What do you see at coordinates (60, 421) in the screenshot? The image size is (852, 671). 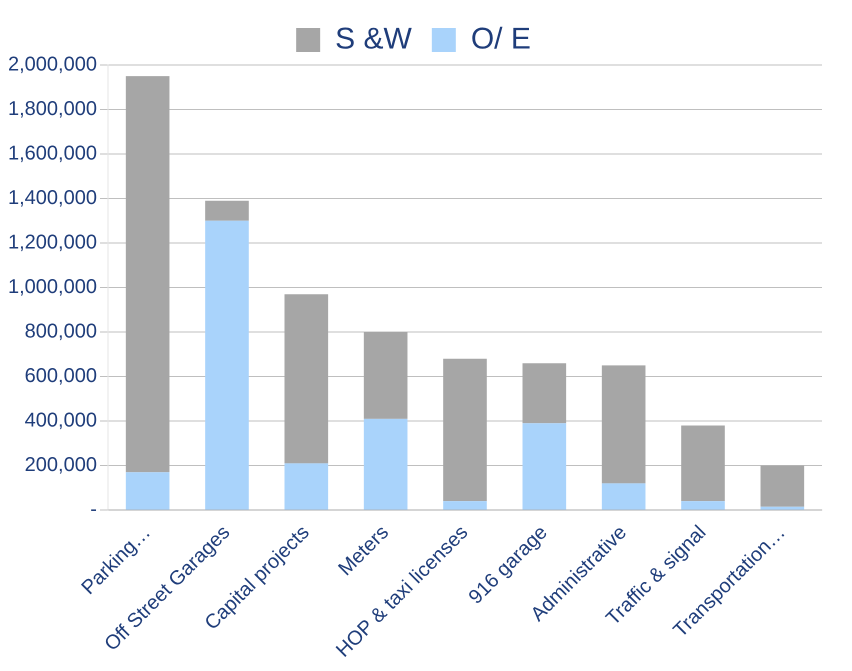 I see `y-tick-label: 400,000` at bounding box center [60, 421].